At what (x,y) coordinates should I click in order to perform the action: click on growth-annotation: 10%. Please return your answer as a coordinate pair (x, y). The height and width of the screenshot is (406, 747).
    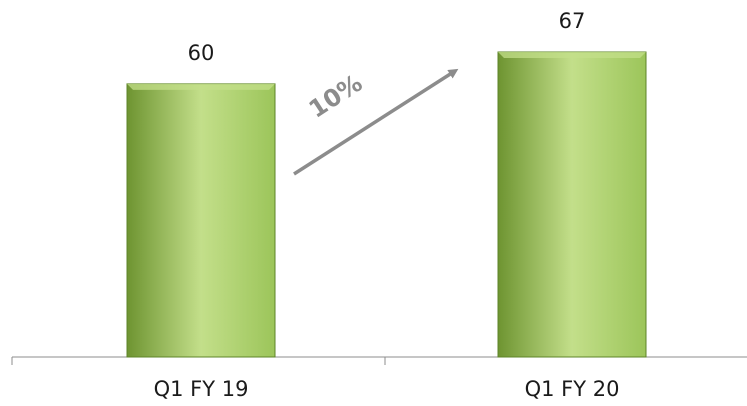
    Looking at the image, I should click on (335, 96).